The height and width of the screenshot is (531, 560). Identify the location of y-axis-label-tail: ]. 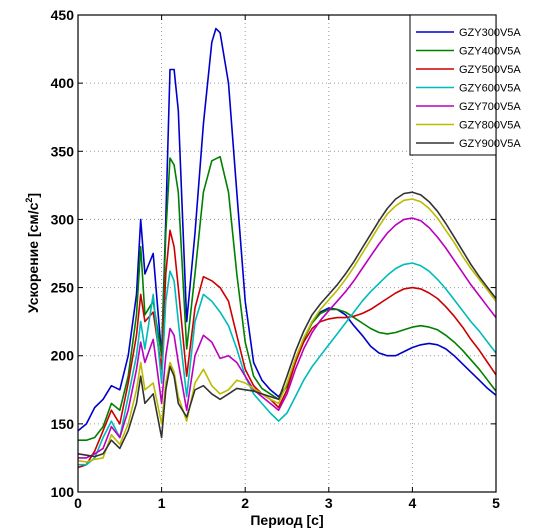
(33, 195).